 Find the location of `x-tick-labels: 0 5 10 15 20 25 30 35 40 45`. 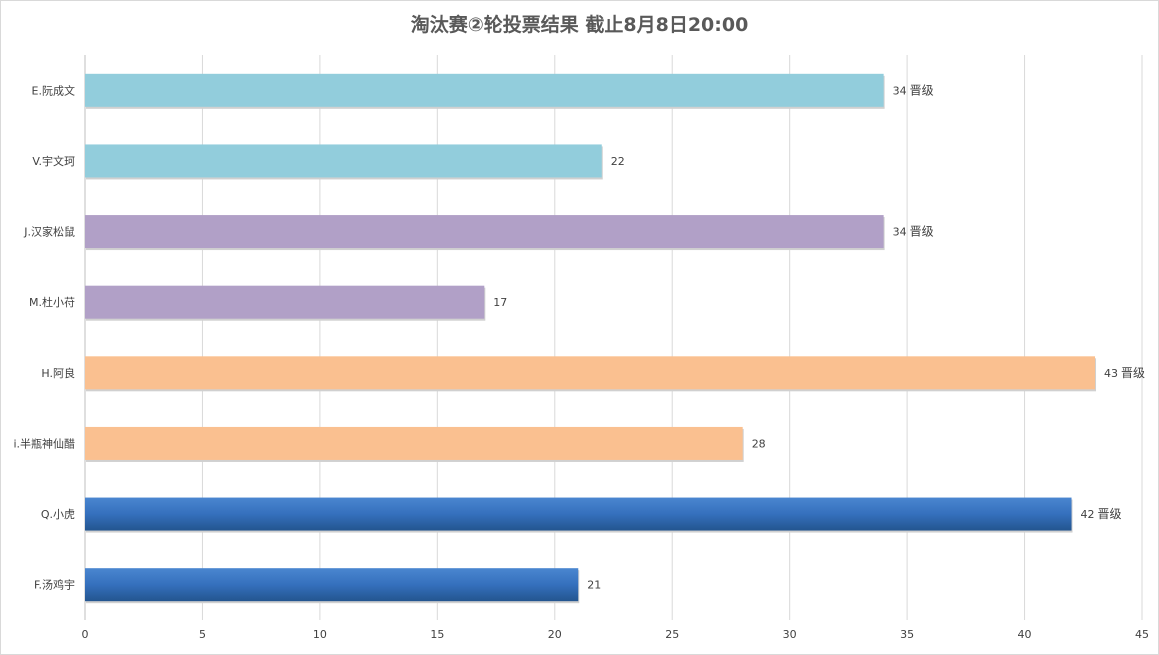

x-tick-labels: 0 5 10 15 20 25 30 35 40 45 is located at coordinates (616, 634).